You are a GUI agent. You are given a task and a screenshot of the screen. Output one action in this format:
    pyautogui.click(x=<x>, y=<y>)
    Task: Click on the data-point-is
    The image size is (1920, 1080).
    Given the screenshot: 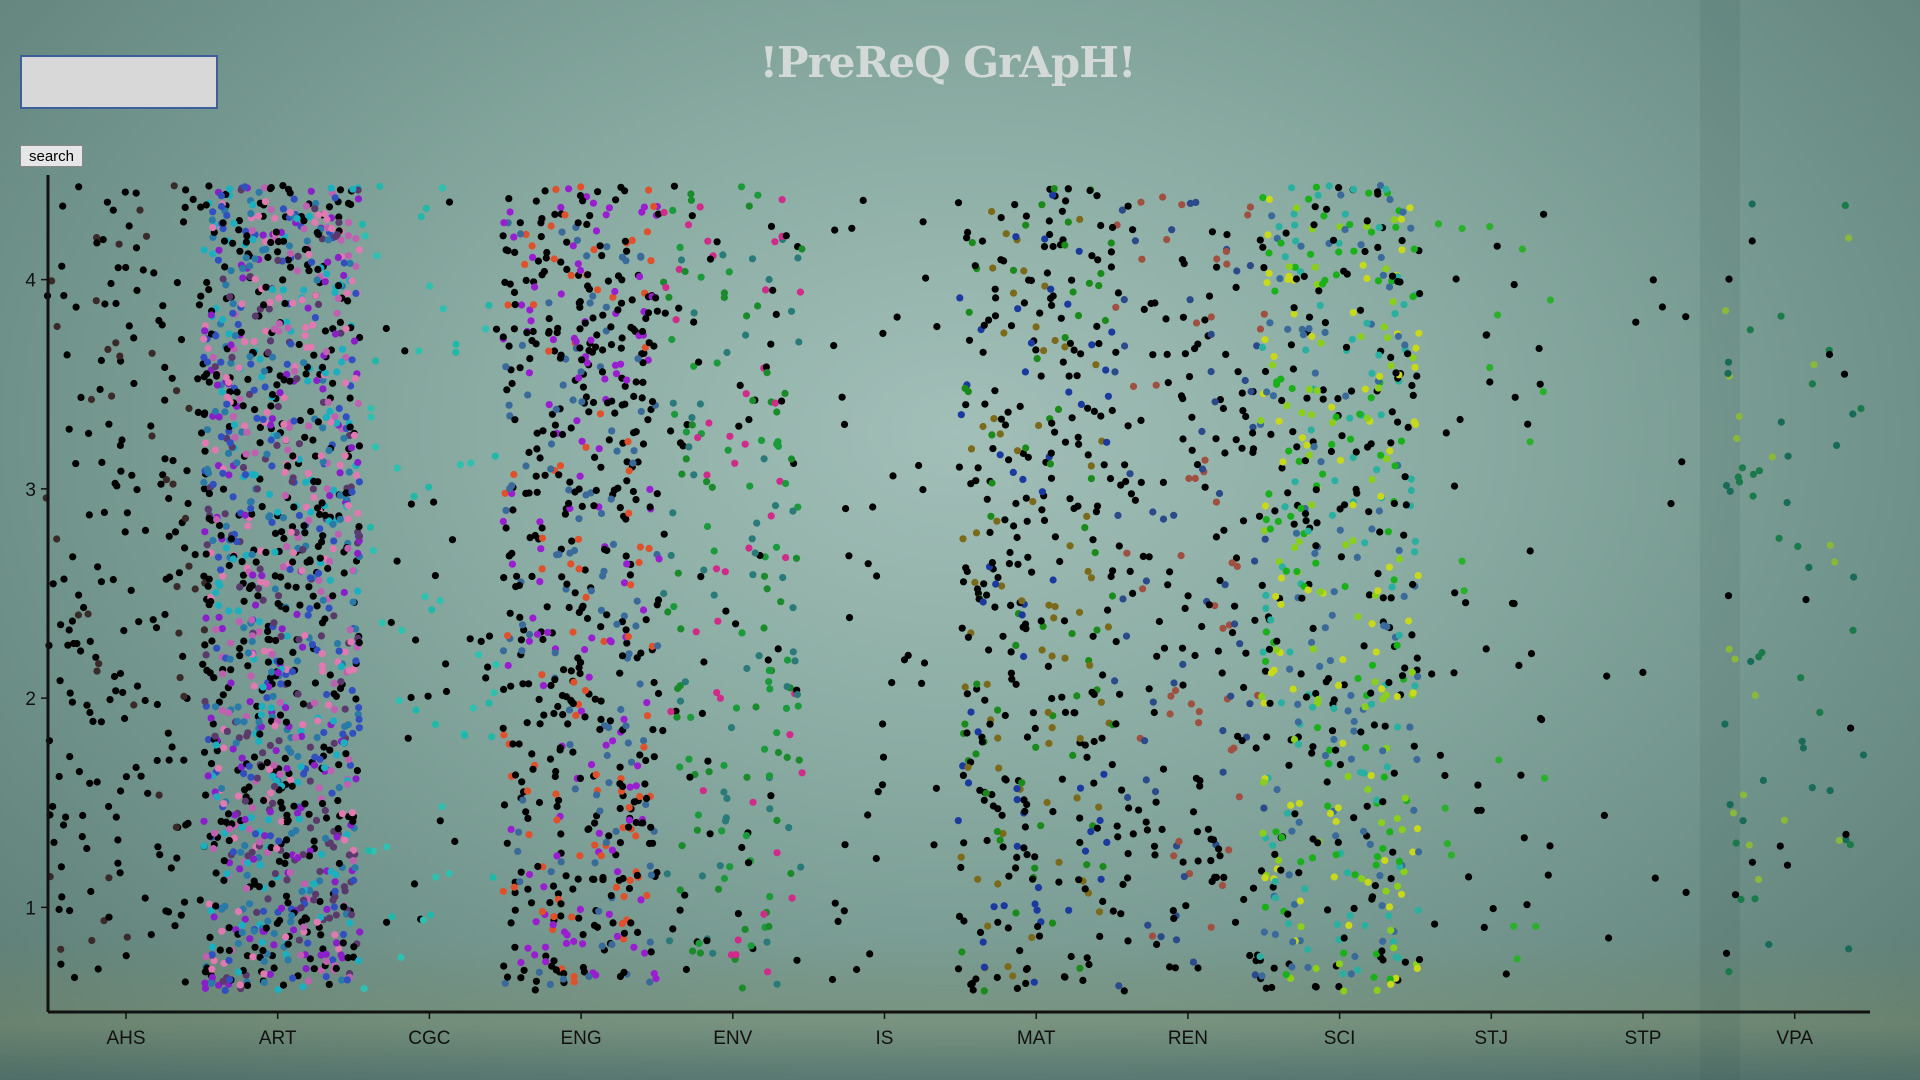 What is the action you would take?
    pyautogui.click(x=882, y=785)
    